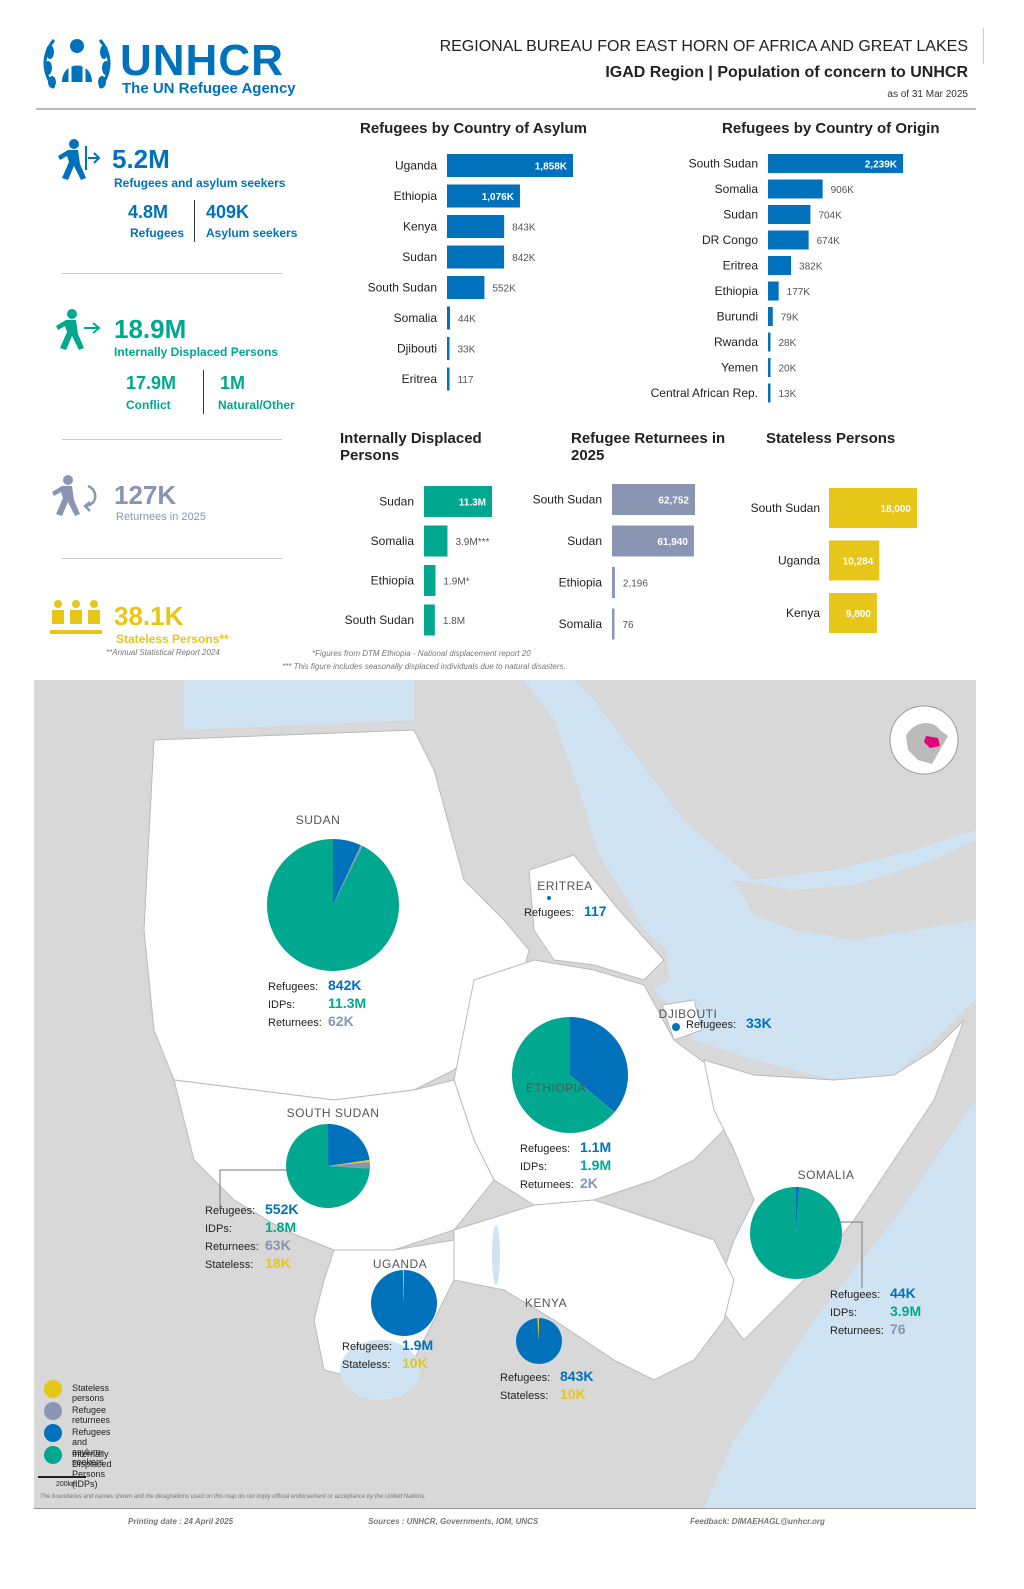  I want to click on kpi-idps-value: 18.9M, so click(150, 329).